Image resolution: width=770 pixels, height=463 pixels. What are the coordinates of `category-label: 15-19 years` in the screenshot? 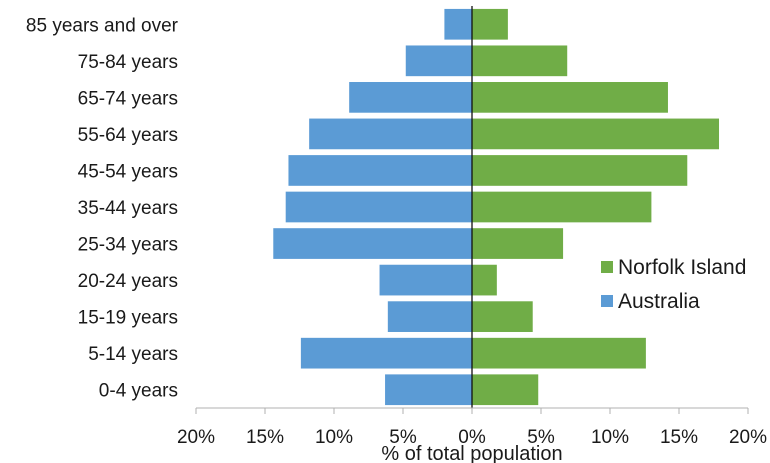 It's located at (128, 318).